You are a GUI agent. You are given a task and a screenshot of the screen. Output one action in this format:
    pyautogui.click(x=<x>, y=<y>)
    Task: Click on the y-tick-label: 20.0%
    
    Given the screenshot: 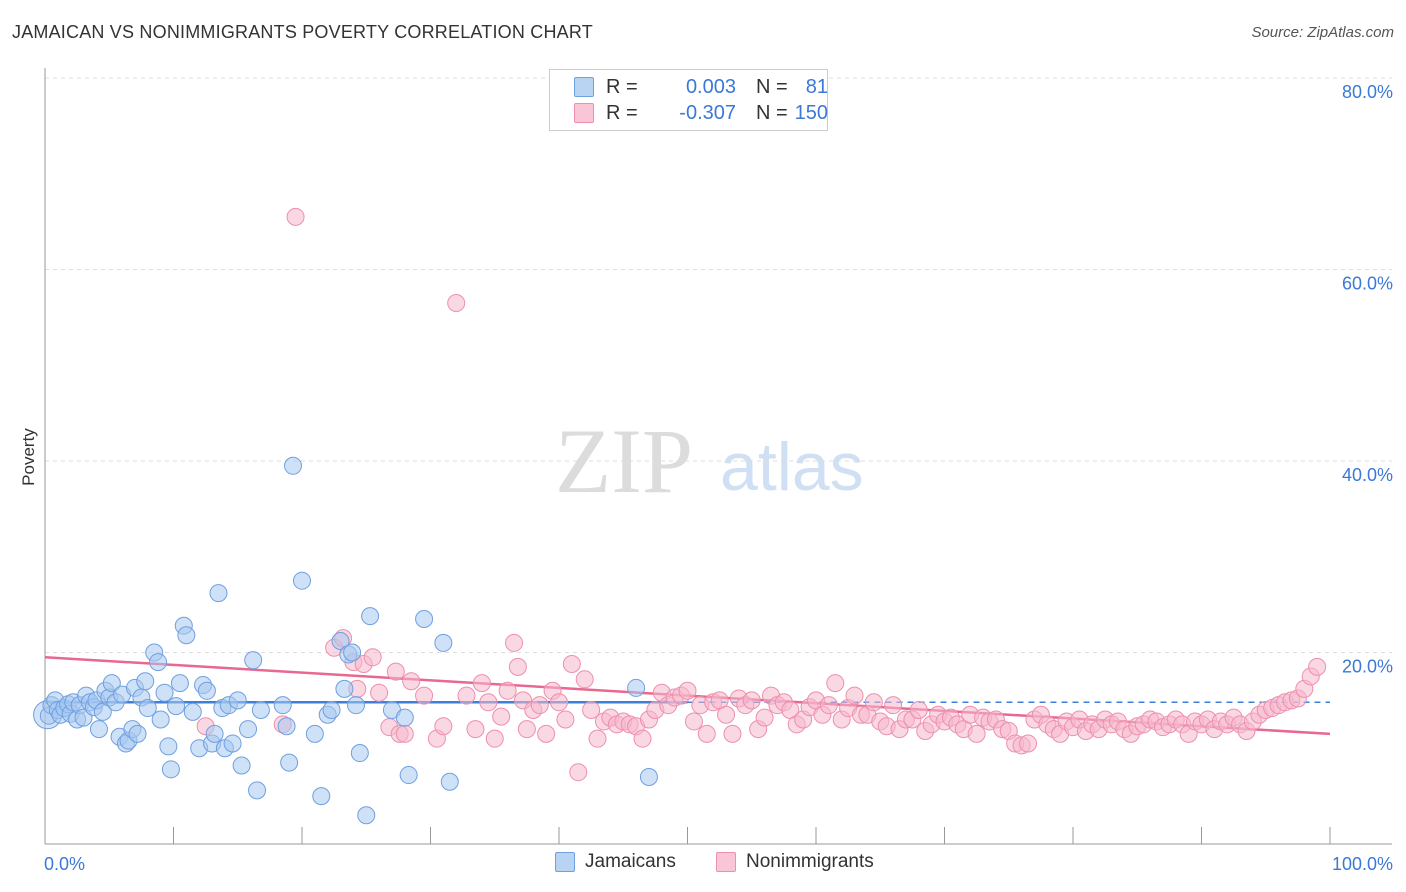 What is the action you would take?
    pyautogui.click(x=1367, y=667)
    